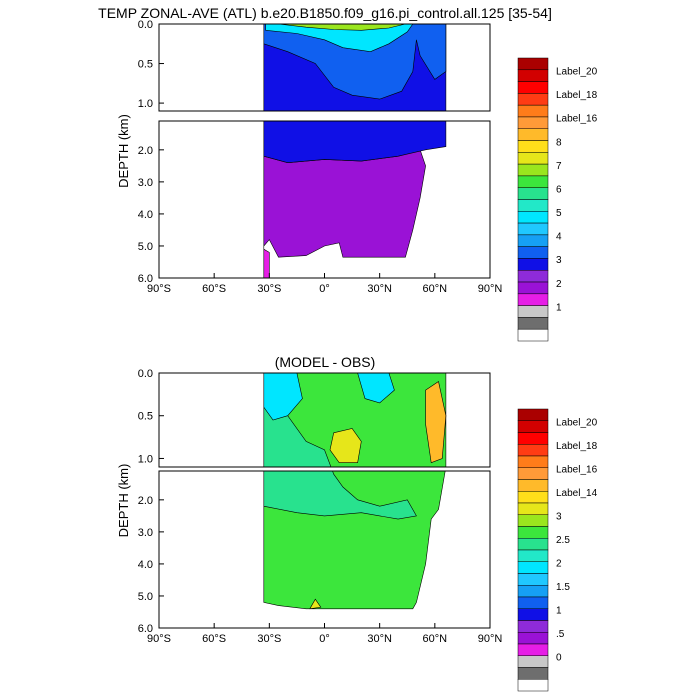 This screenshot has height=700, width=700. I want to click on contour-region-bottom, so click(266, 263).